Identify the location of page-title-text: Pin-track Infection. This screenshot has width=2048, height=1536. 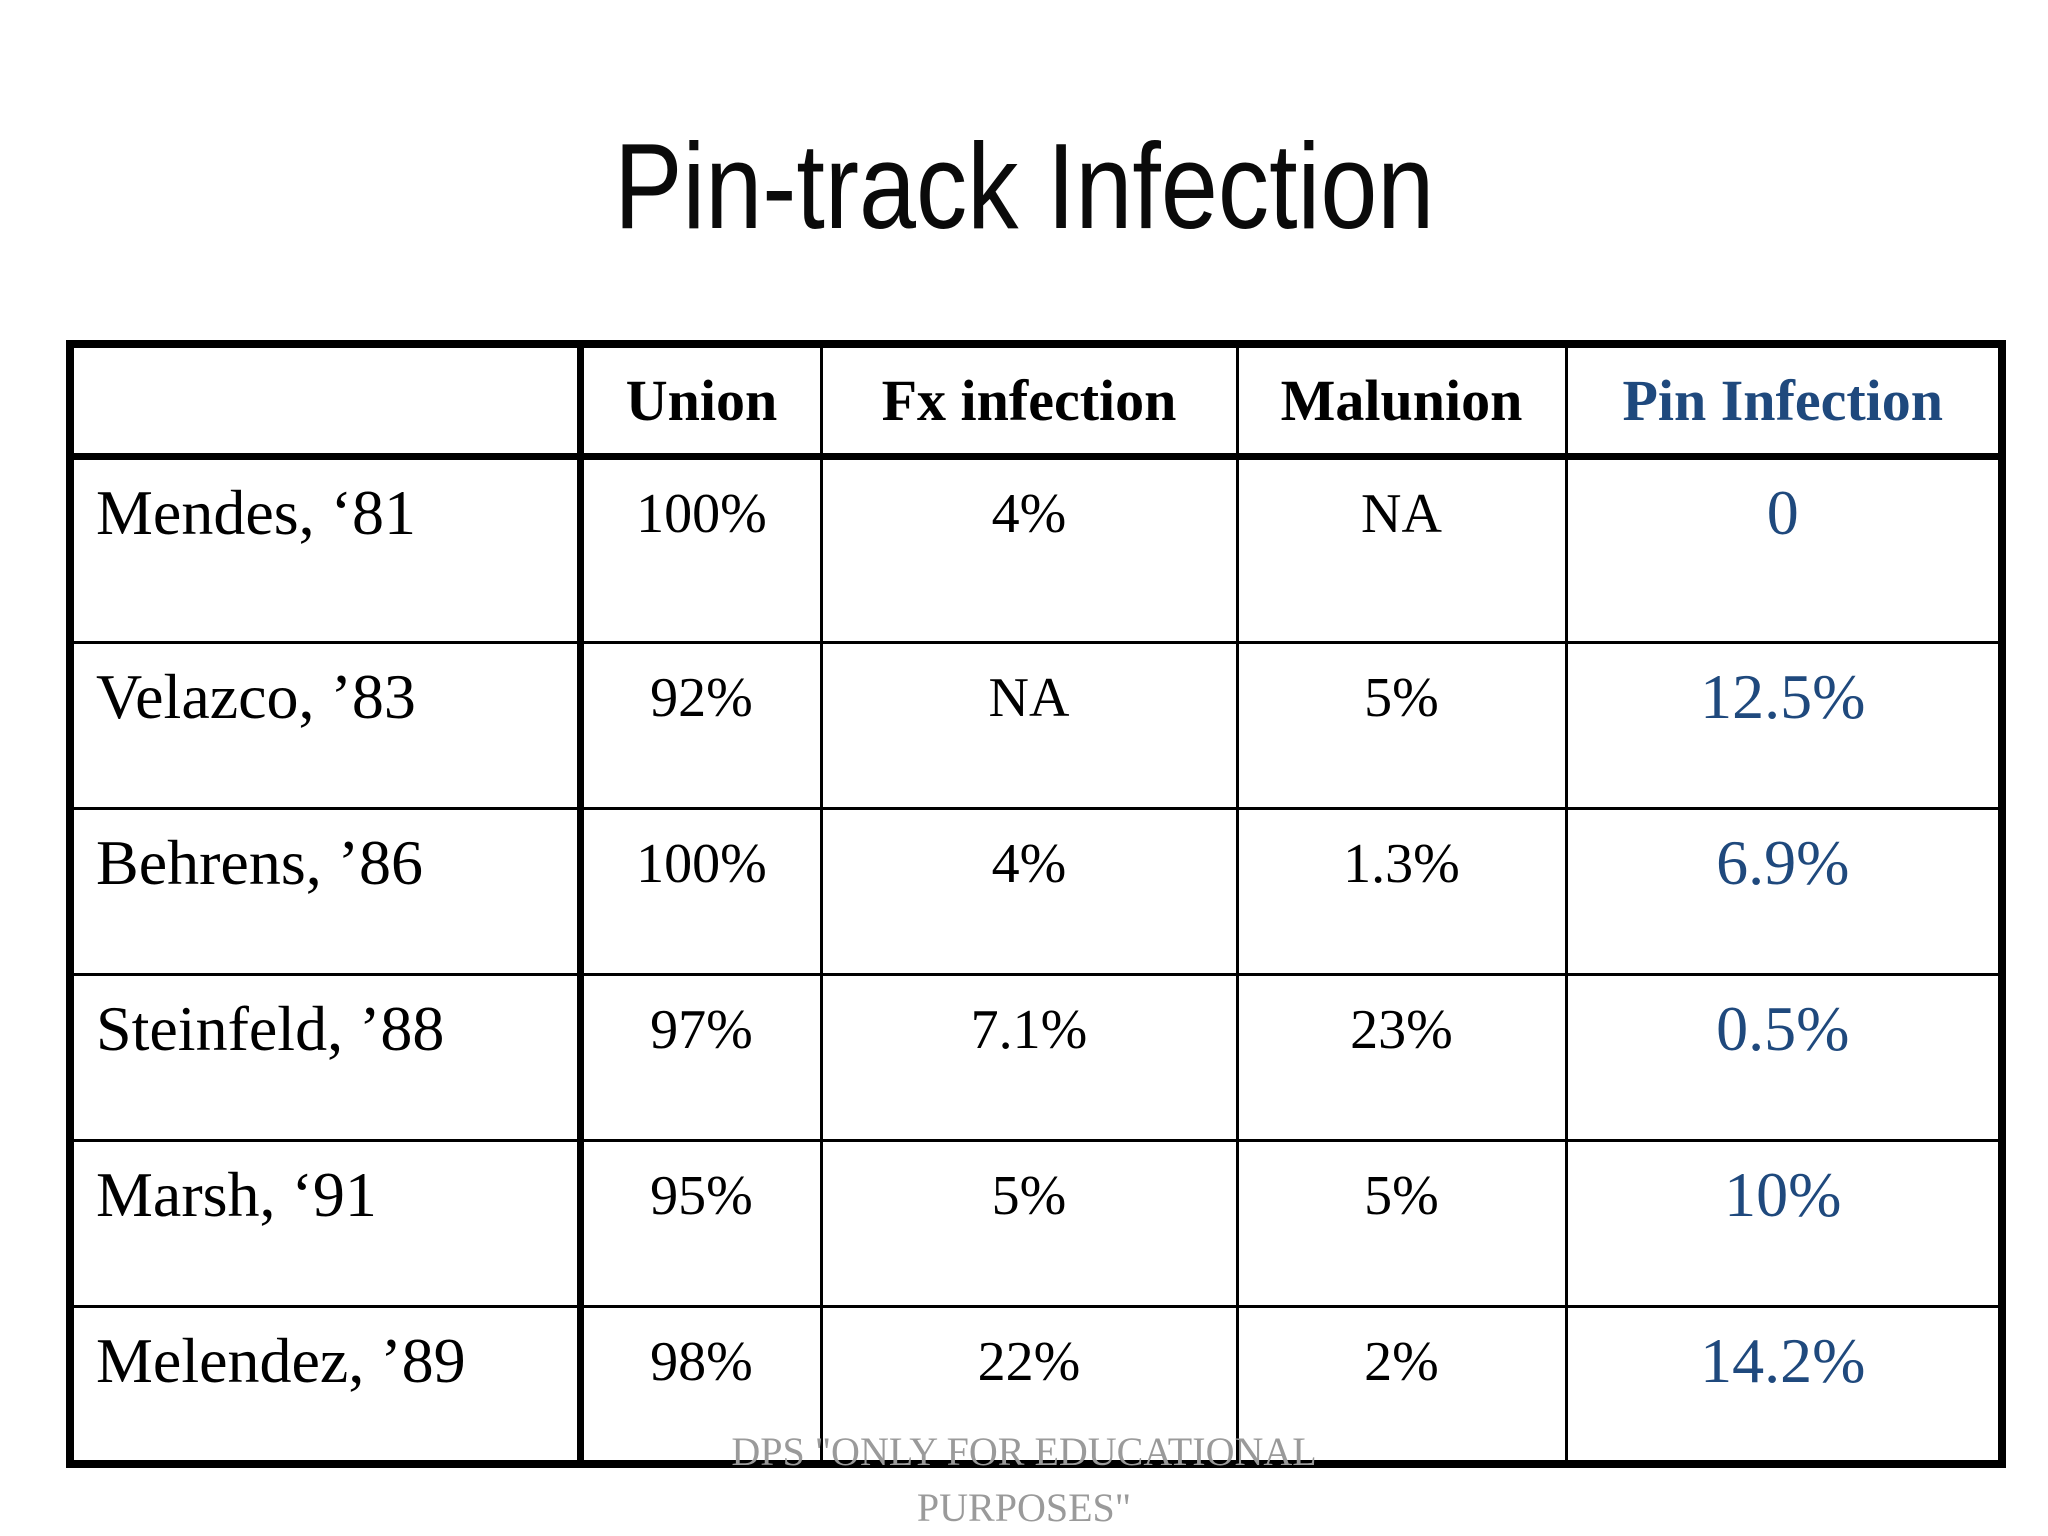
(1024, 186).